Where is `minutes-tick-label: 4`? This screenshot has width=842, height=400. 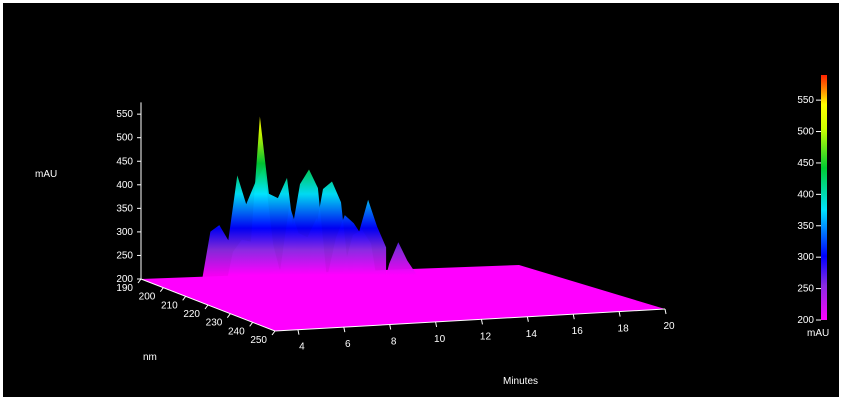
minutes-tick-label: 4 is located at coordinates (302, 347).